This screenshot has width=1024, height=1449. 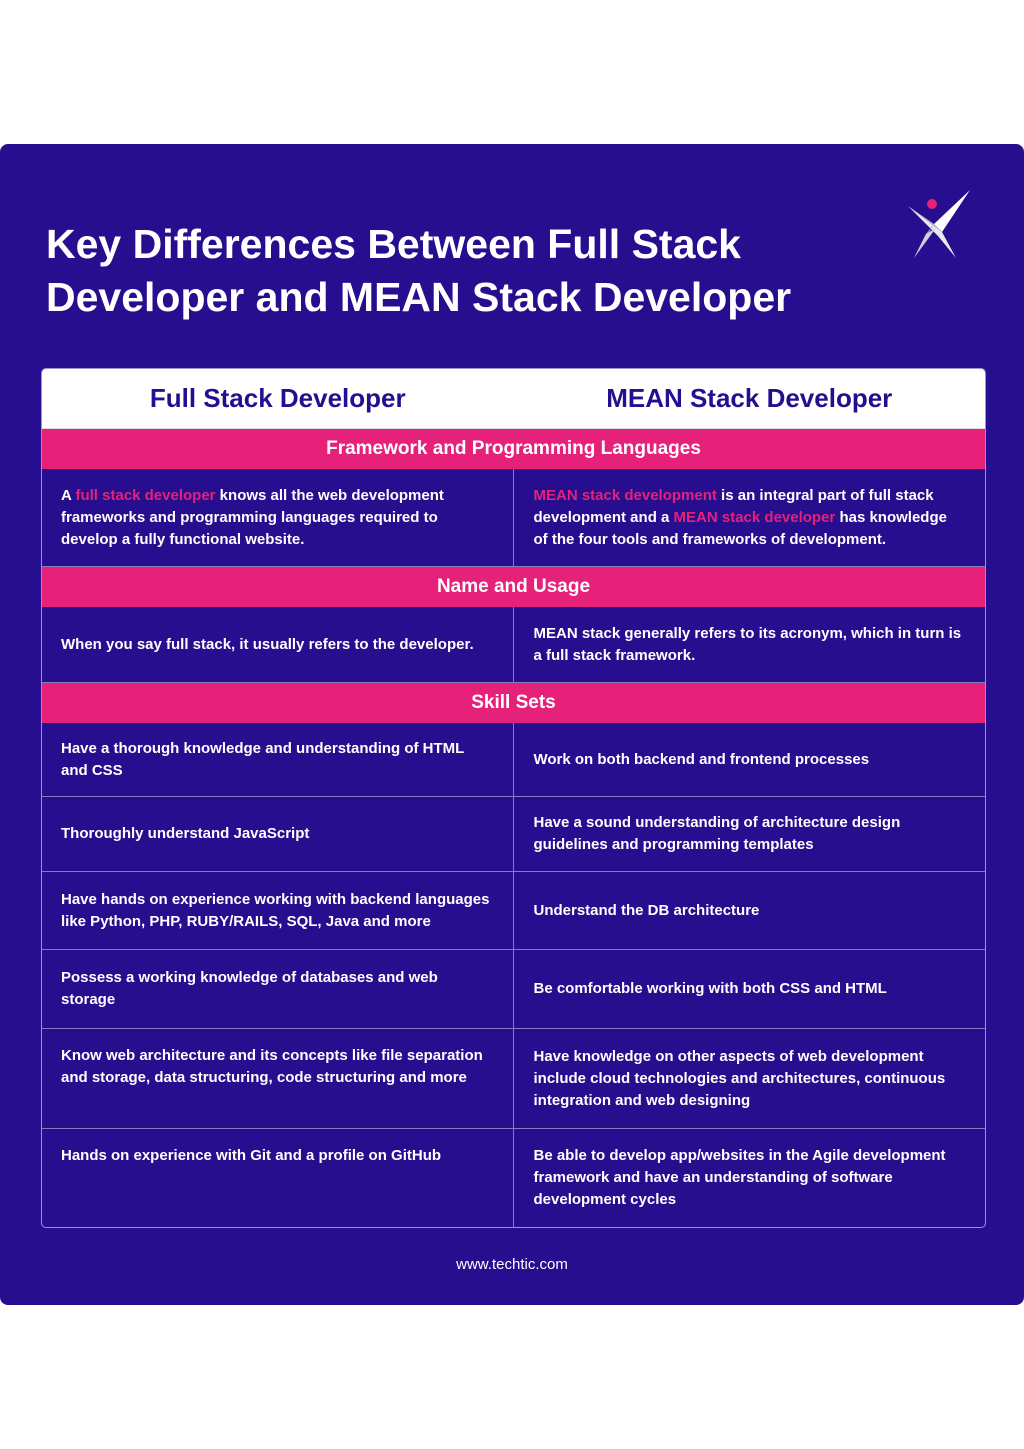 I want to click on footer-website: www.techtic.com, so click(x=512, y=1264).